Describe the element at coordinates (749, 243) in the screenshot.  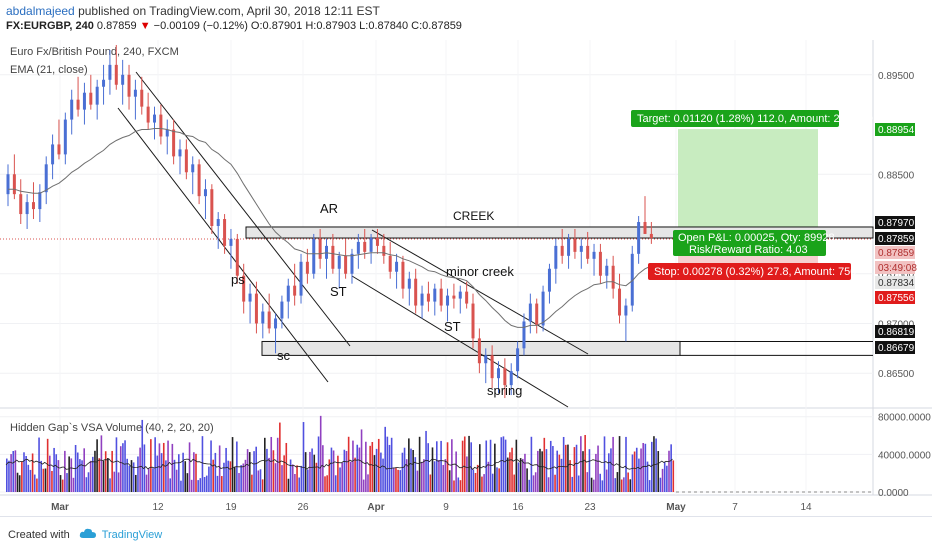
I see `pl-label-box` at that location.